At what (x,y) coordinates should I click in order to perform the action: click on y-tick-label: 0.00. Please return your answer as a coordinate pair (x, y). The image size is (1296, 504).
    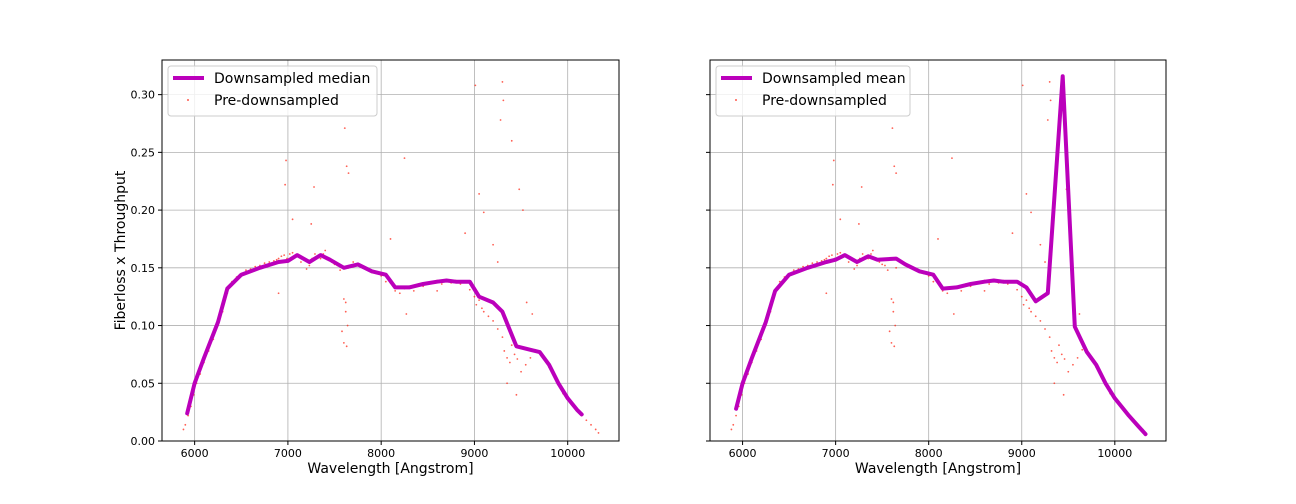
    Looking at the image, I should click on (143, 441).